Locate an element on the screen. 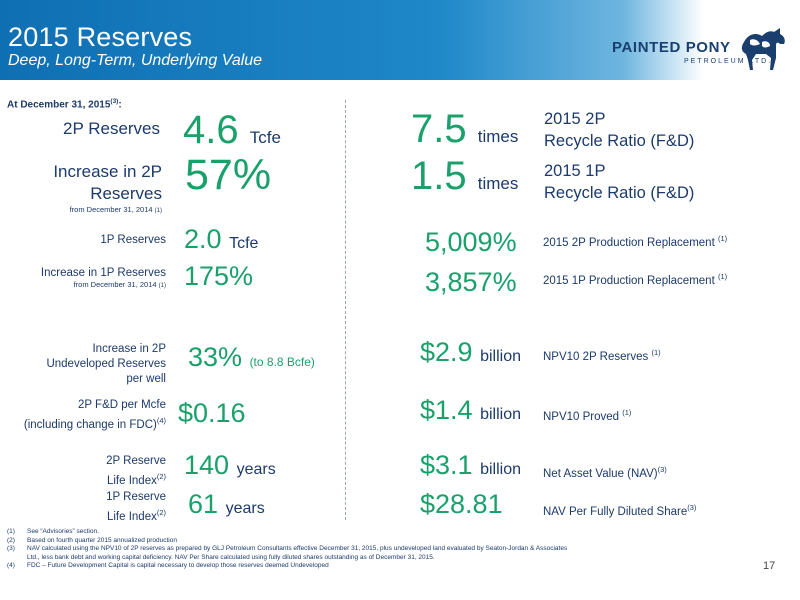  label-nav-per-share: NAV Per Fully Diluted Share(3) is located at coordinates (619, 510).